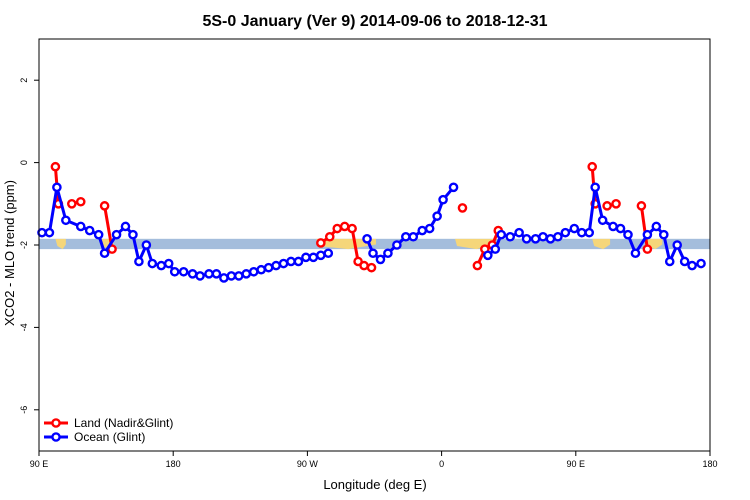 This screenshot has height=500, width=750. What do you see at coordinates (441, 464) in the screenshot?
I see `x-tick-label: 0` at bounding box center [441, 464].